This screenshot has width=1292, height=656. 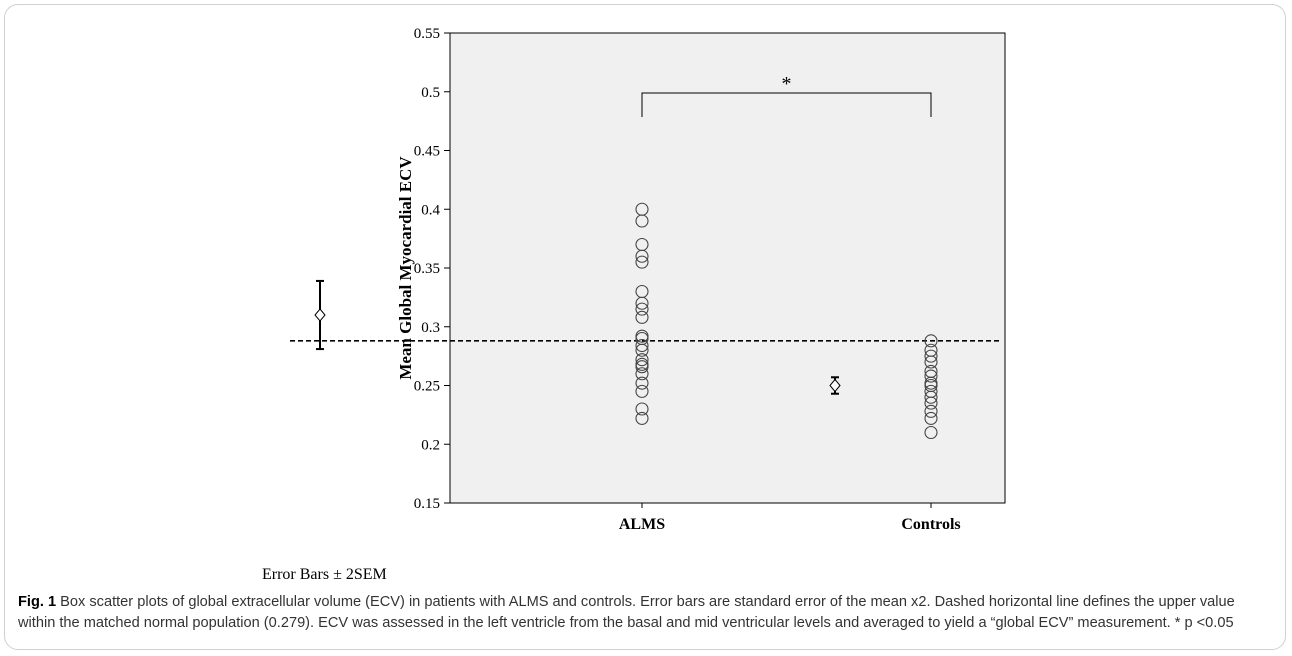 I want to click on significance-bracket, so click(x=786, y=104).